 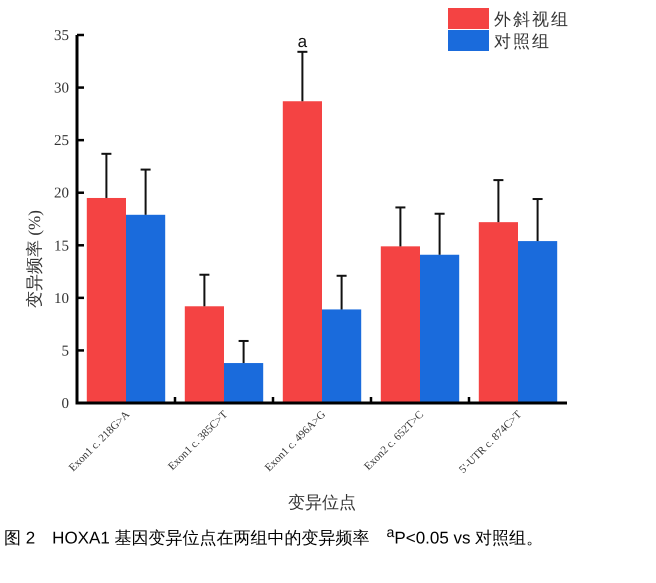 What do you see at coordinates (61, 246) in the screenshot?
I see `y-tick-label: 15` at bounding box center [61, 246].